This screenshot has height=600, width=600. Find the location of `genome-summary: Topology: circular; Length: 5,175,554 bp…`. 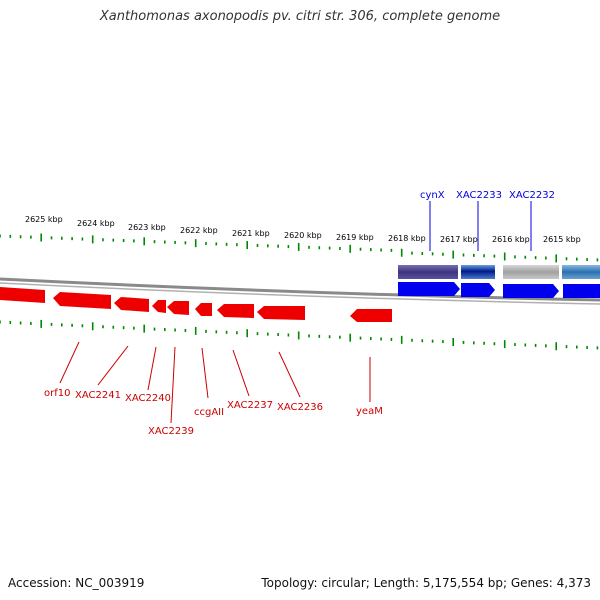

genome-summary: Topology: circular; Length: 5,175,554 bp… is located at coordinates (426, 583).